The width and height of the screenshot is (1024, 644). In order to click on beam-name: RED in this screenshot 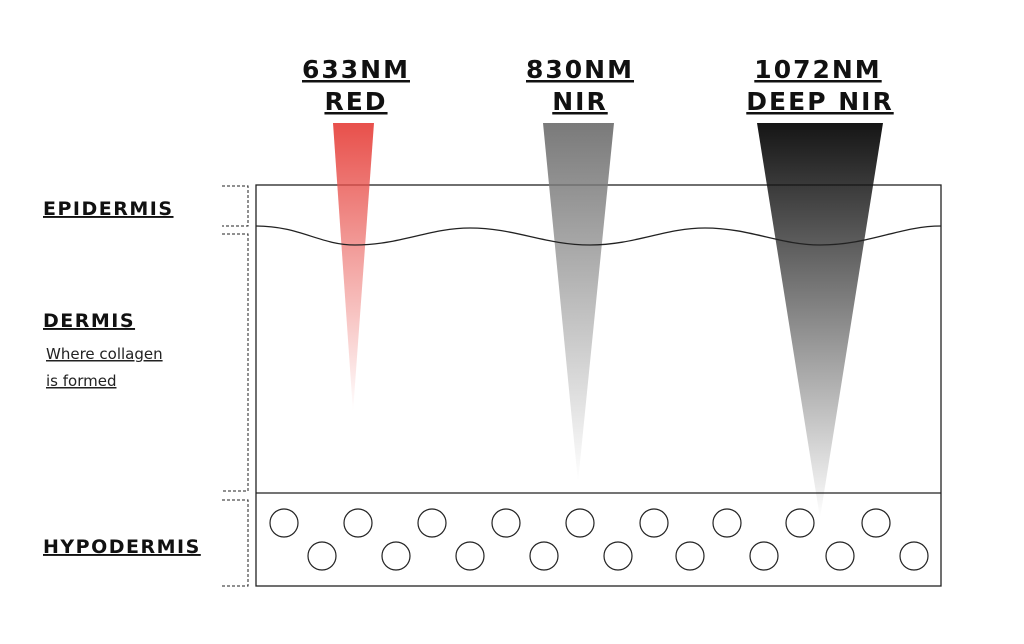, I will do `click(355, 101)`.